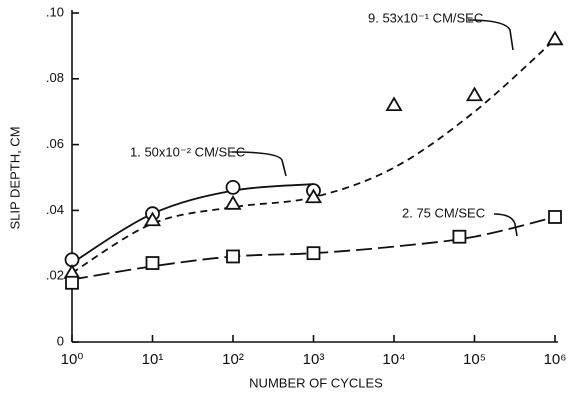  What do you see at coordinates (192, 223) in the screenshot?
I see `fit-curve` at bounding box center [192, 223].